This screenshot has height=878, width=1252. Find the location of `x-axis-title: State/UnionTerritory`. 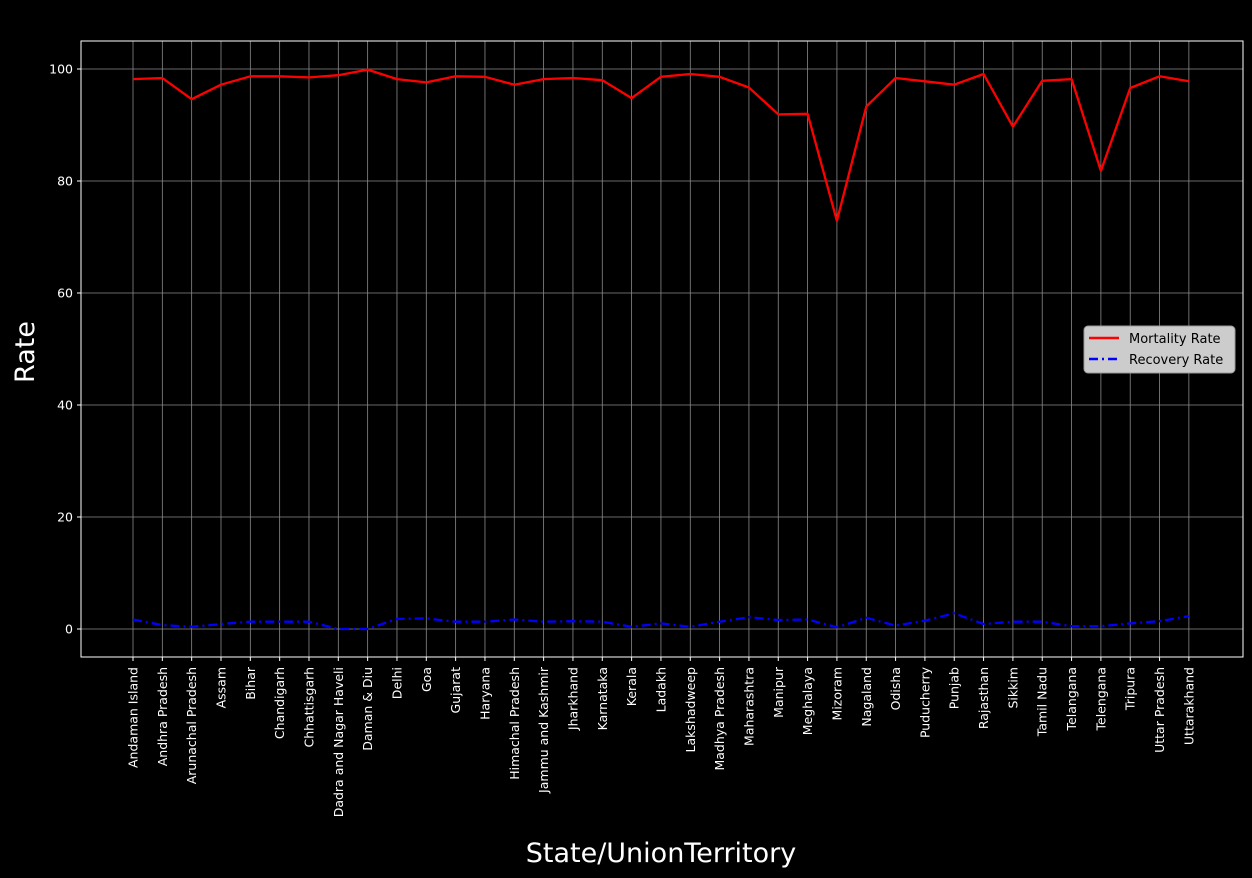

x-axis-title: State/UnionTerritory is located at coordinates (661, 853).